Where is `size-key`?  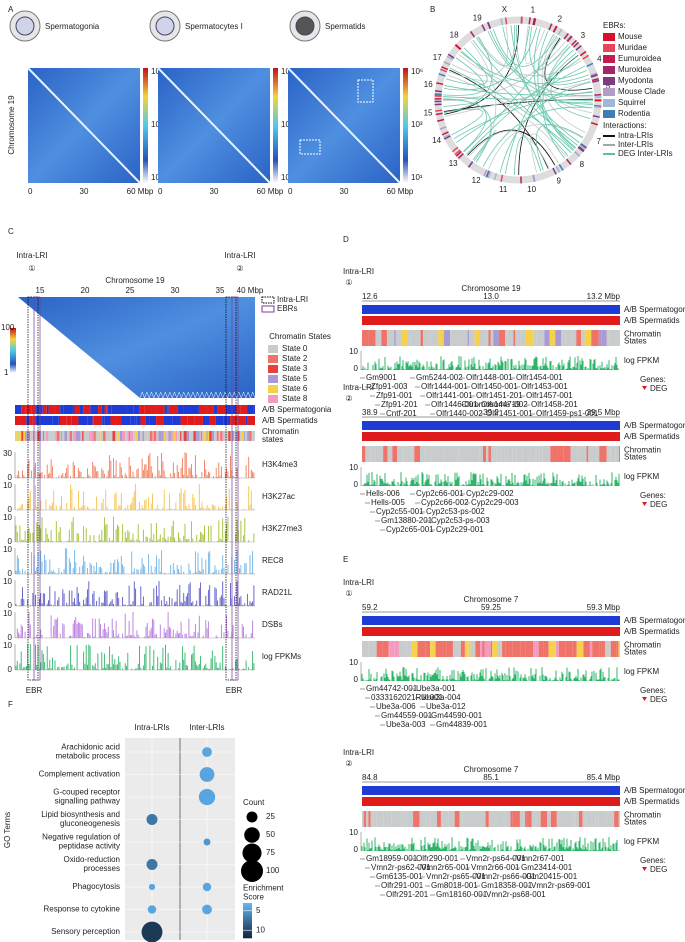
size-key is located at coordinates (252, 871).